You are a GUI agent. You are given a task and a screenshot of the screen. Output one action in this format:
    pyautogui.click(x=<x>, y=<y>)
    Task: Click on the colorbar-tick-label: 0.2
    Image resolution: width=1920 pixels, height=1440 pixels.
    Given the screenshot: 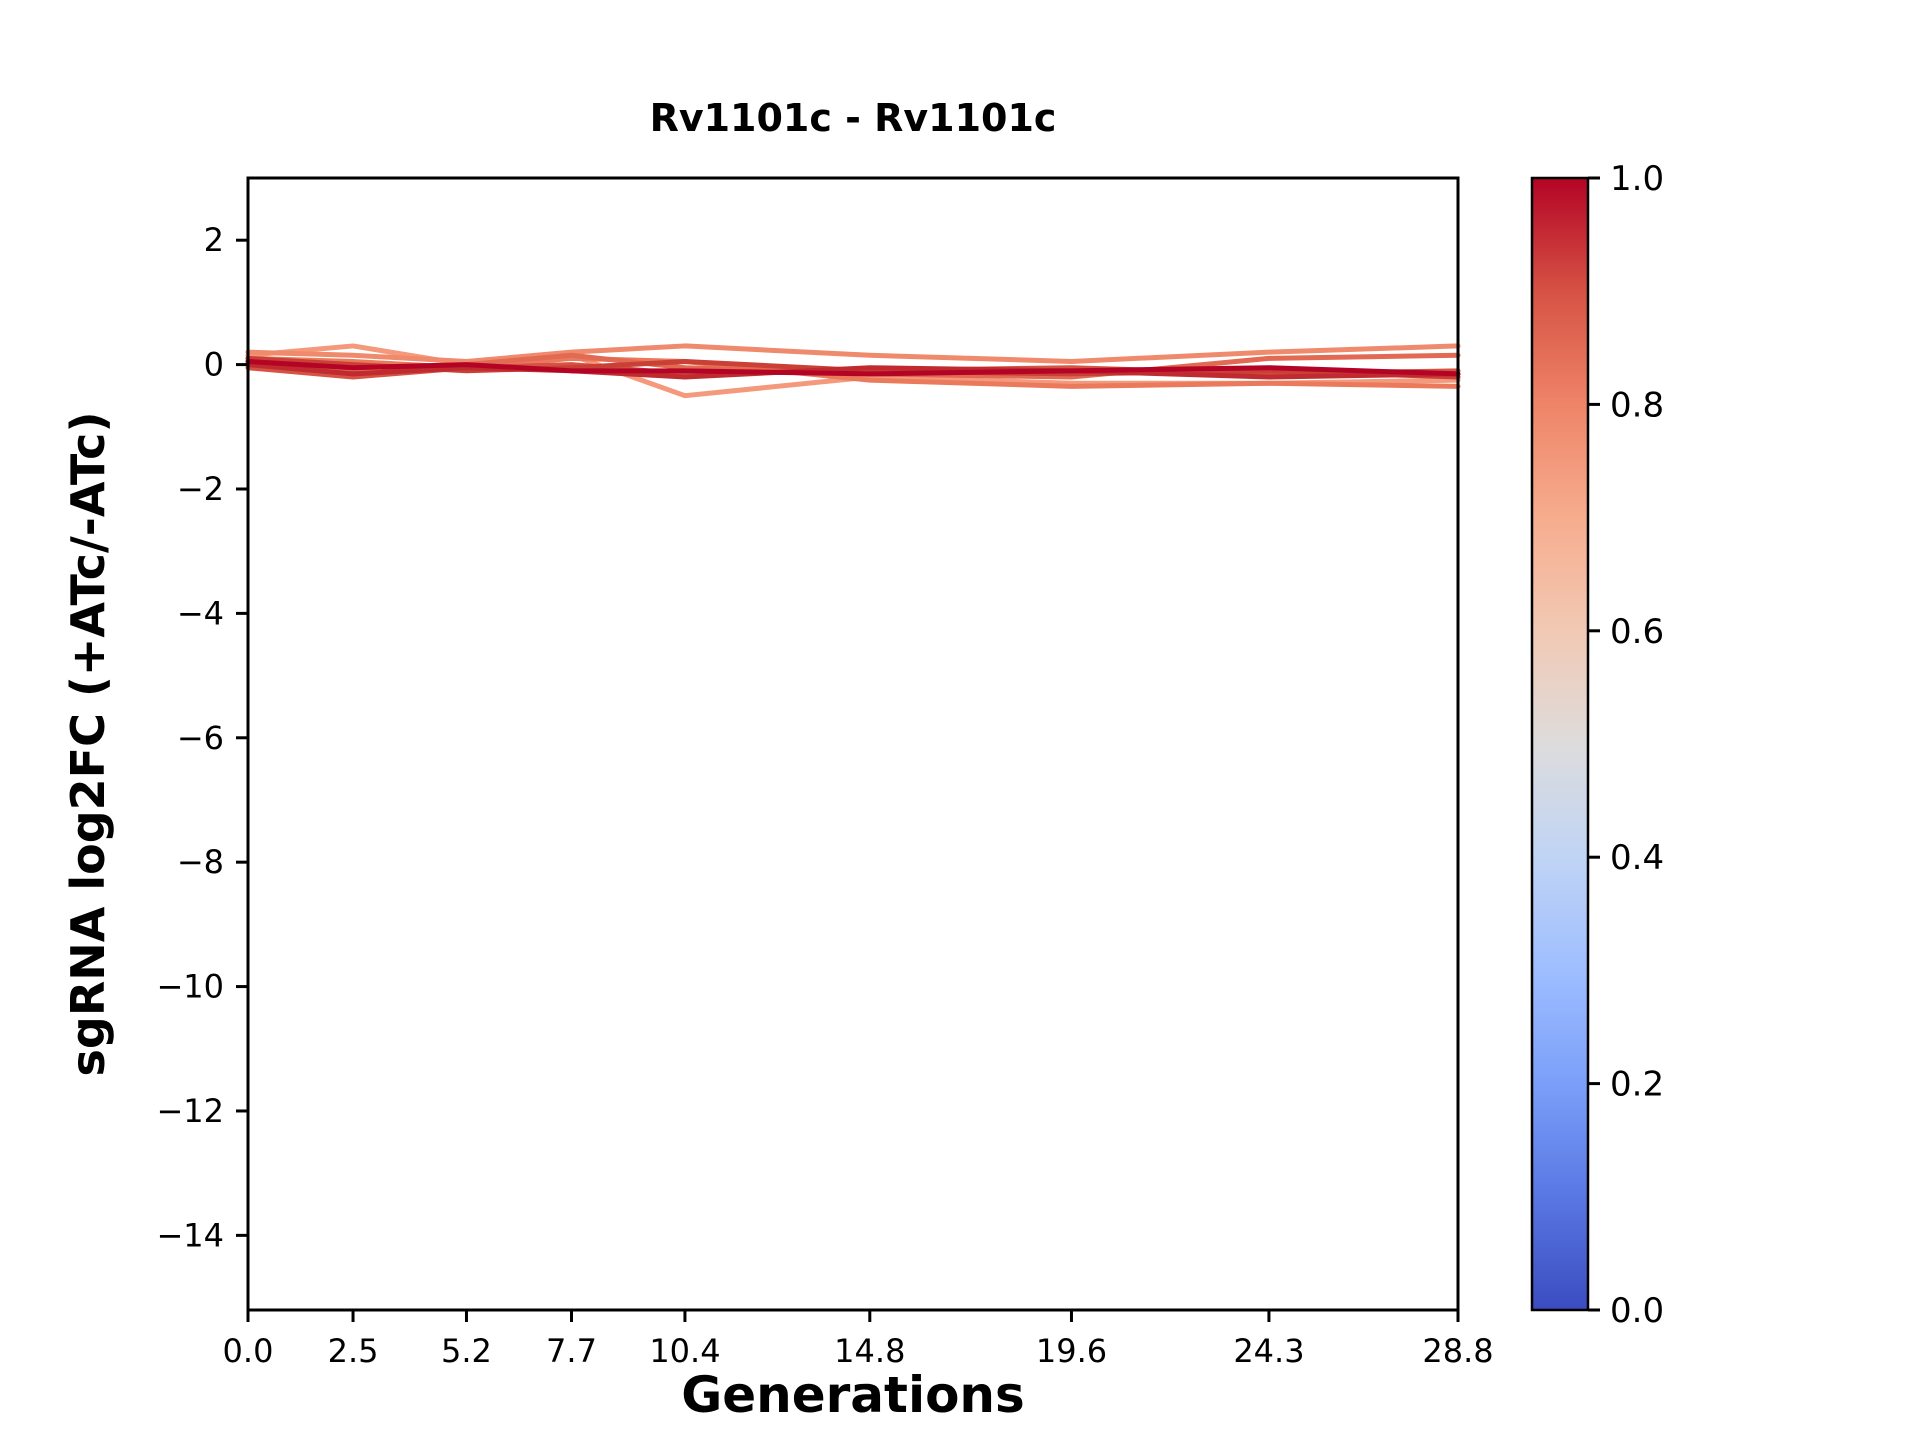 What is the action you would take?
    pyautogui.click(x=1637, y=1085)
    